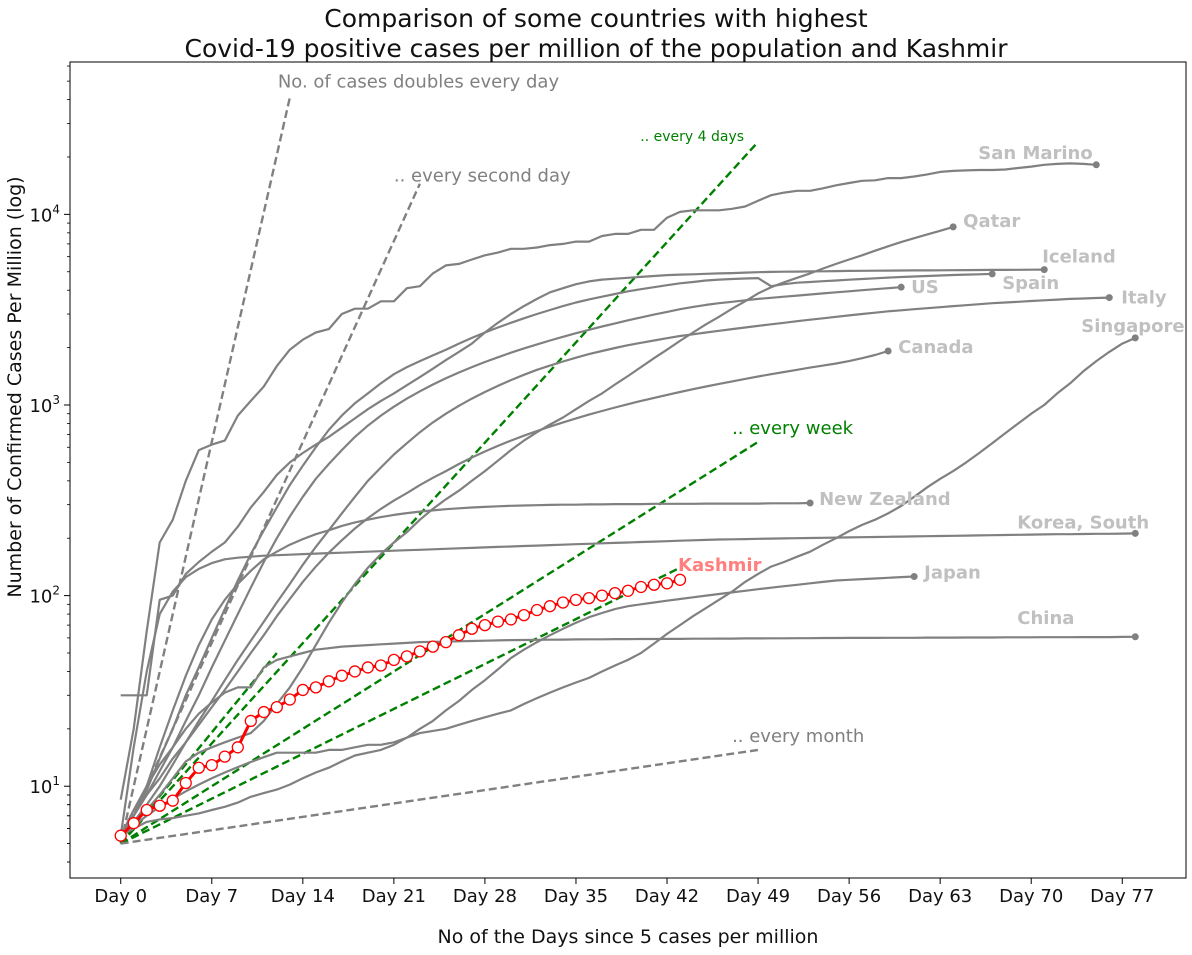 The width and height of the screenshot is (1192, 955). What do you see at coordinates (720, 565) in the screenshot?
I see `series-label-kashmir: Kashmir` at bounding box center [720, 565].